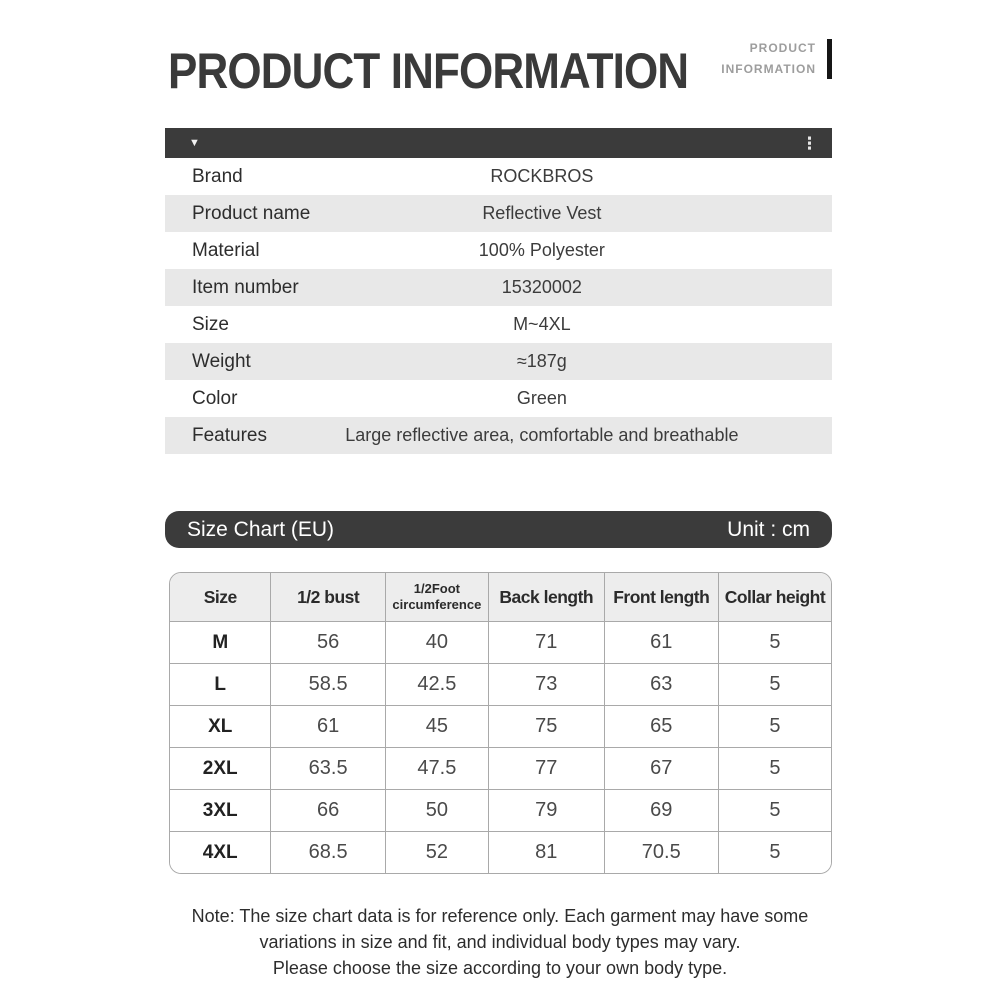 This screenshot has width=1000, height=1000. I want to click on size-name-cell: 2XL, so click(220, 768).